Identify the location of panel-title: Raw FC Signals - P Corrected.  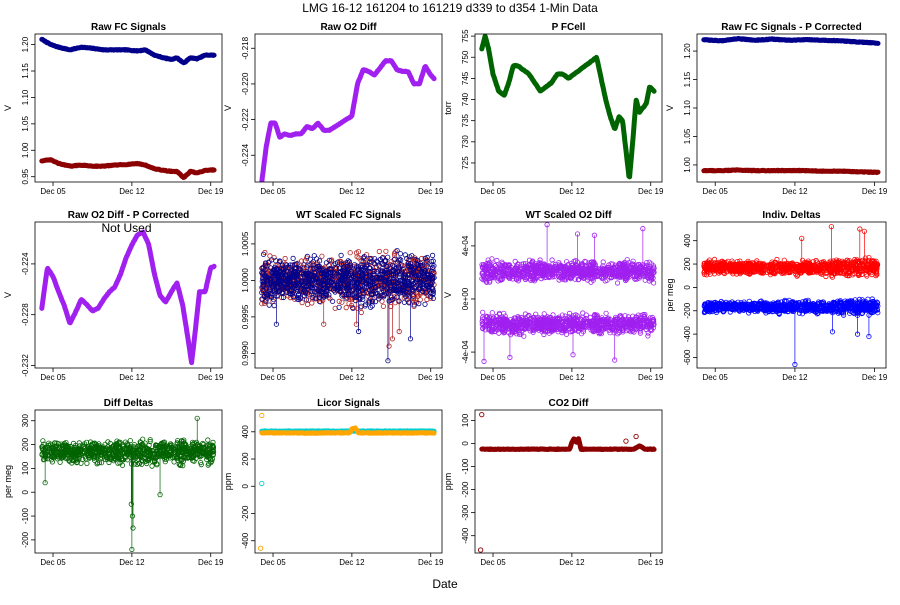
(791, 27).